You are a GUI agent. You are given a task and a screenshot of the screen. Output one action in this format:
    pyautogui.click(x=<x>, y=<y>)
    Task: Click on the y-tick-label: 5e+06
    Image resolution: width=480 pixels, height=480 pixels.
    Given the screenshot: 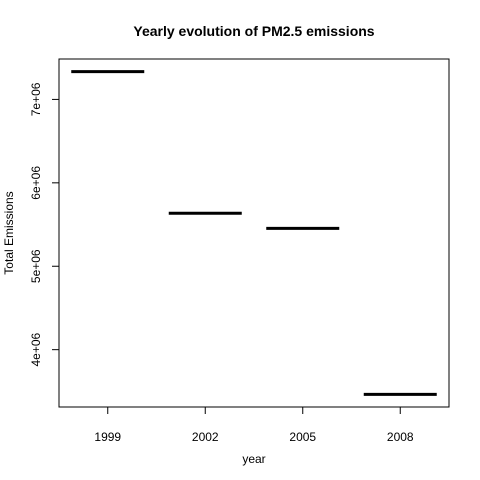 What is the action you would take?
    pyautogui.click(x=36, y=266)
    